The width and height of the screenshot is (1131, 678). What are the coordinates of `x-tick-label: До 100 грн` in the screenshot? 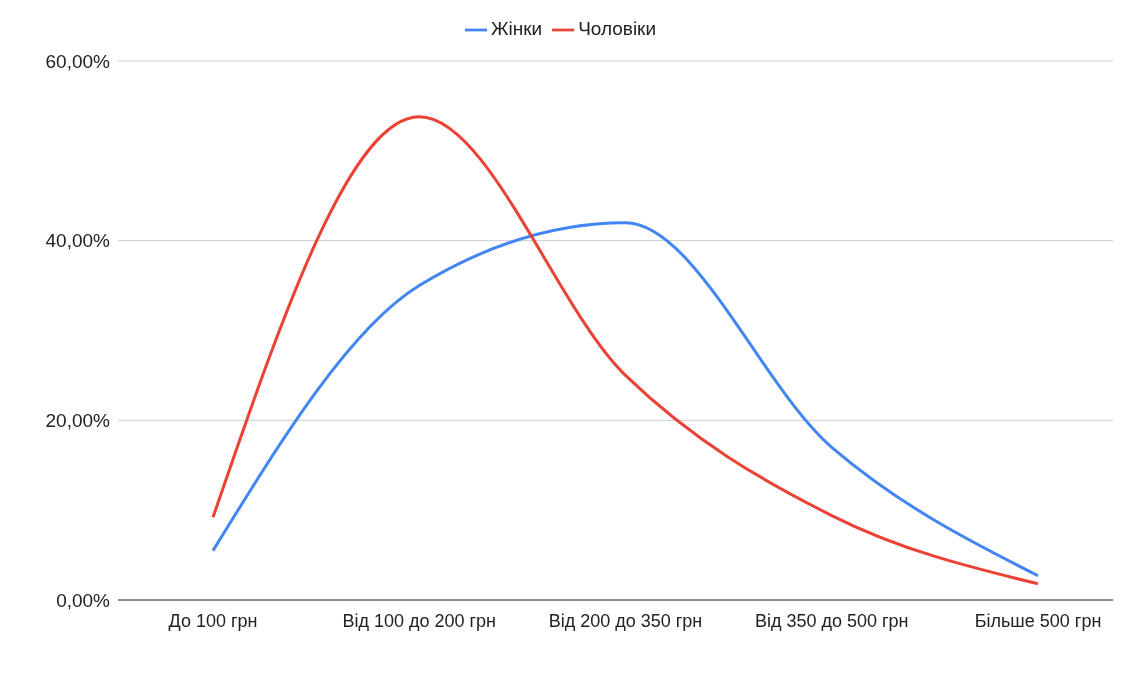 It's located at (213, 620).